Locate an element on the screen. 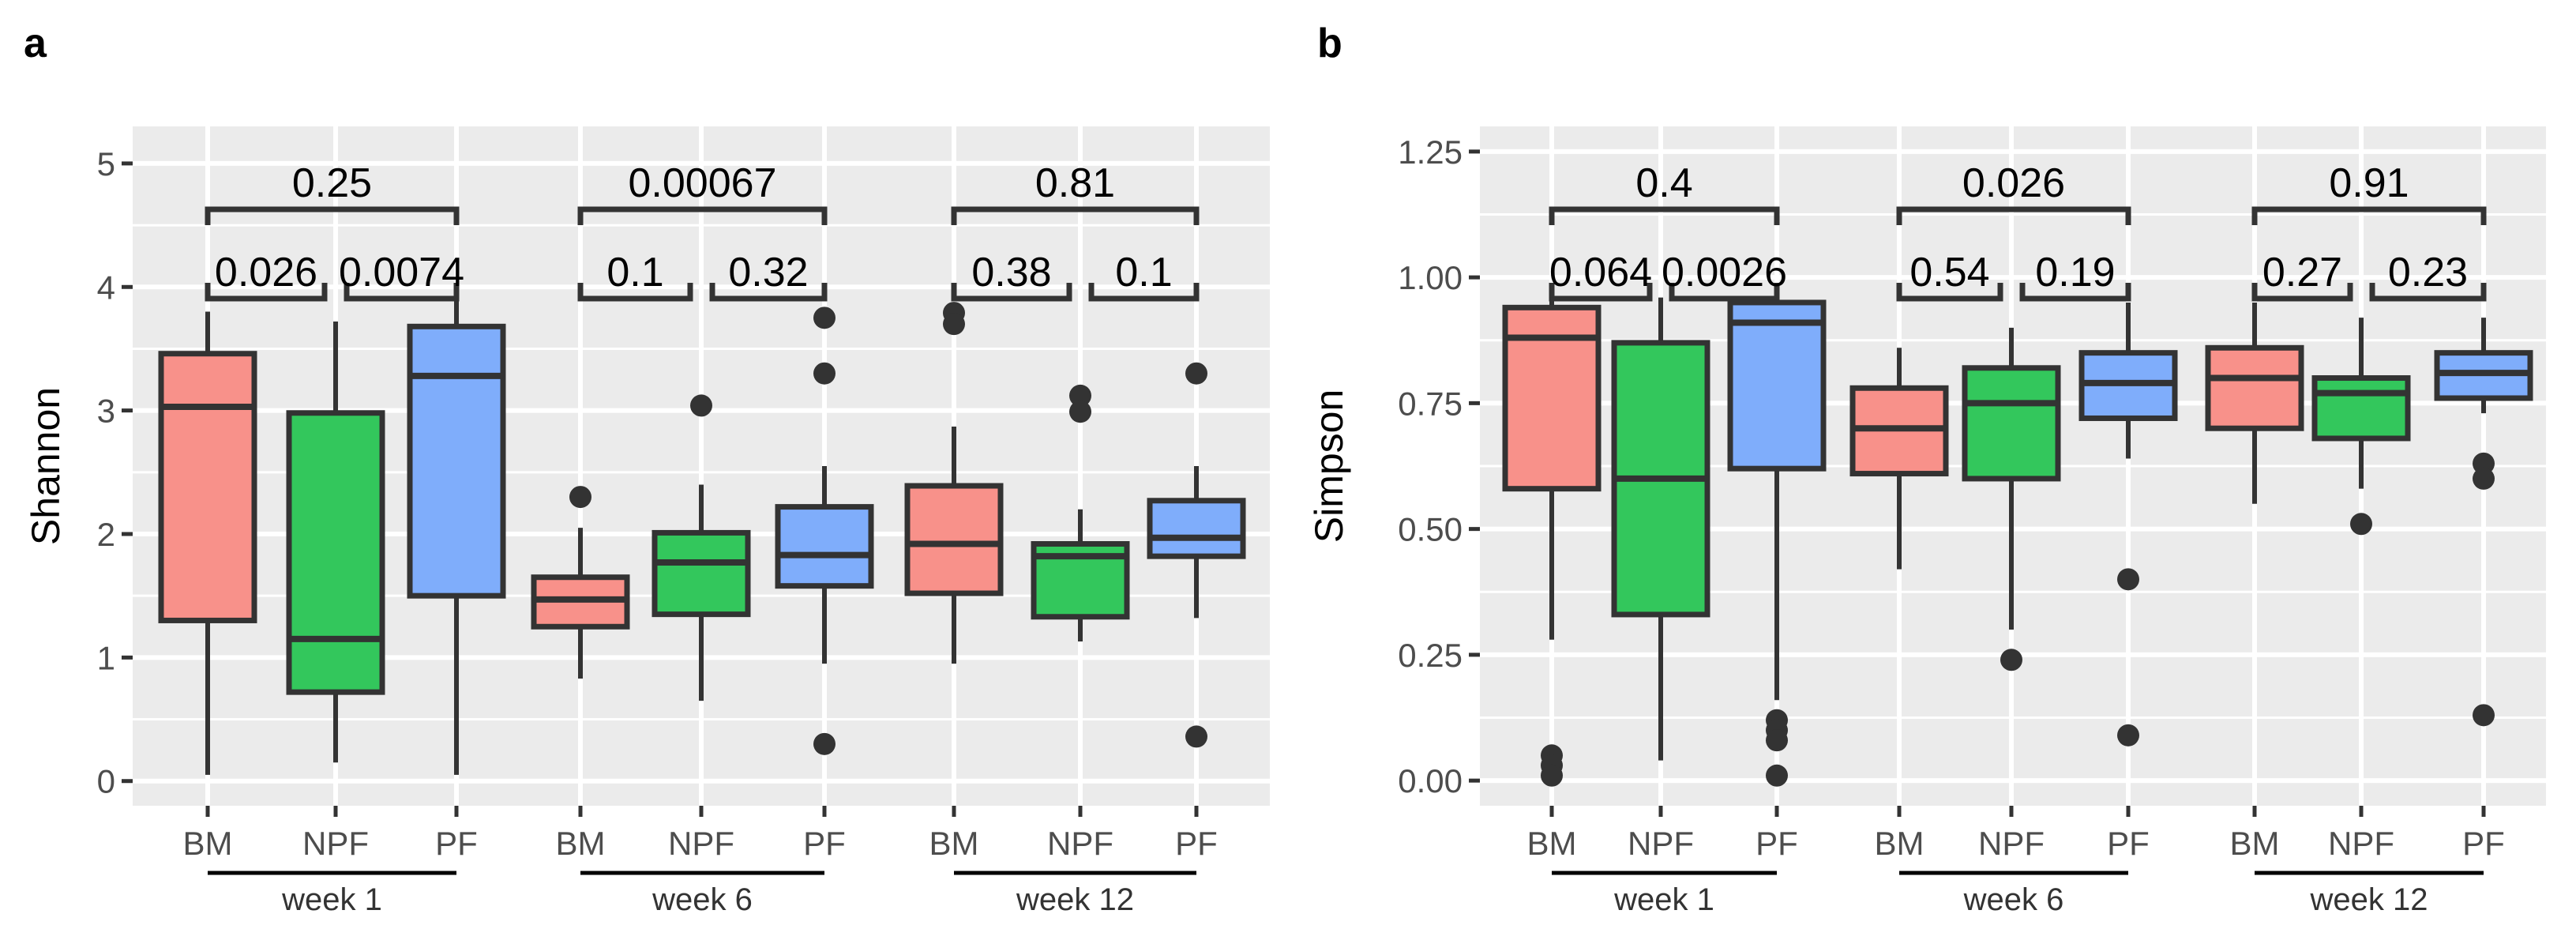 This screenshot has height=944, width=2576. y-axis-title: Shannon is located at coordinates (46, 466).